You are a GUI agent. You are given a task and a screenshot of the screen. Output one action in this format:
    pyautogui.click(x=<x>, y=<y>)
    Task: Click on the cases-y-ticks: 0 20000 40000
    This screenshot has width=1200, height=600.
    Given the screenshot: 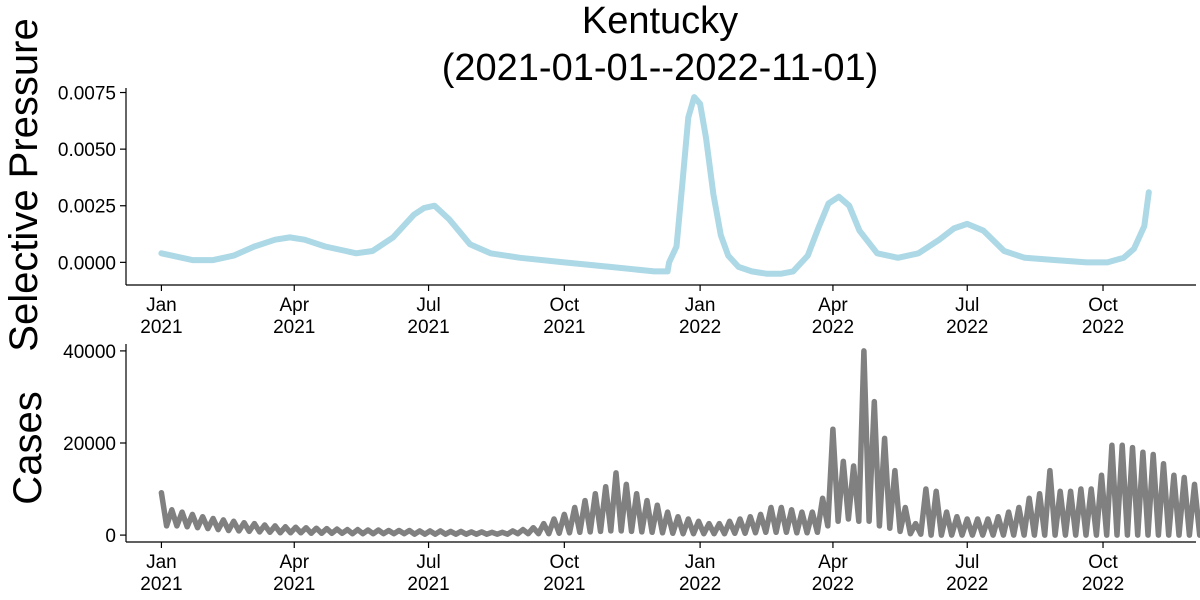 What is the action you would take?
    pyautogui.click(x=94, y=444)
    